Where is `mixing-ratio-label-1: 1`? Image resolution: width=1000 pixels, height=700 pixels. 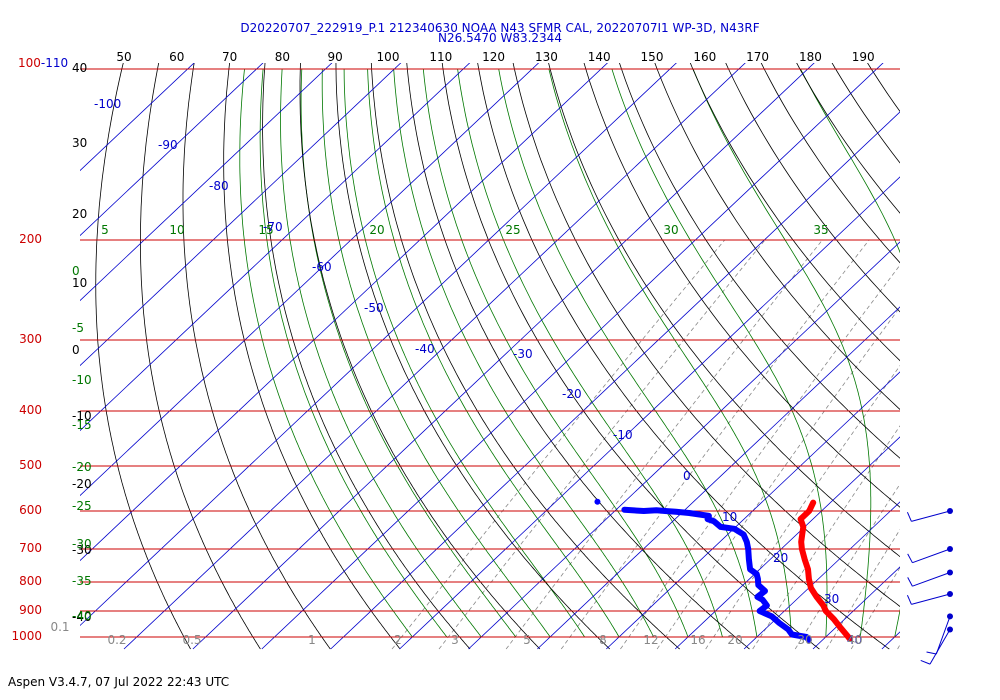 mixing-ratio-label-1: 1 is located at coordinates (312, 640).